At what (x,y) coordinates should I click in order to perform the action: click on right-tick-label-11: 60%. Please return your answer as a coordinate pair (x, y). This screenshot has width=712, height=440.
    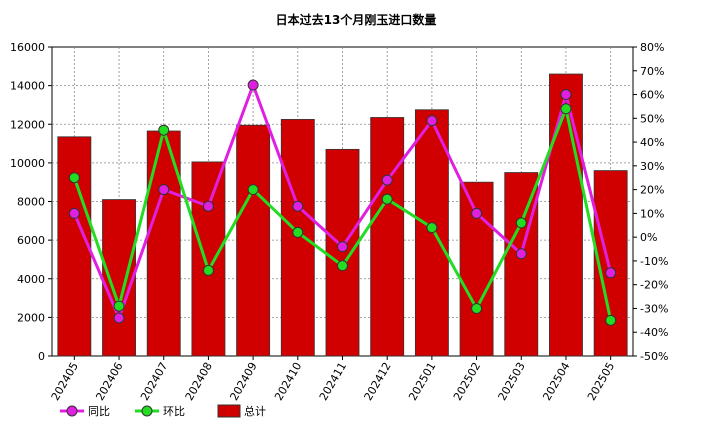
    Looking at the image, I should click on (652, 95).